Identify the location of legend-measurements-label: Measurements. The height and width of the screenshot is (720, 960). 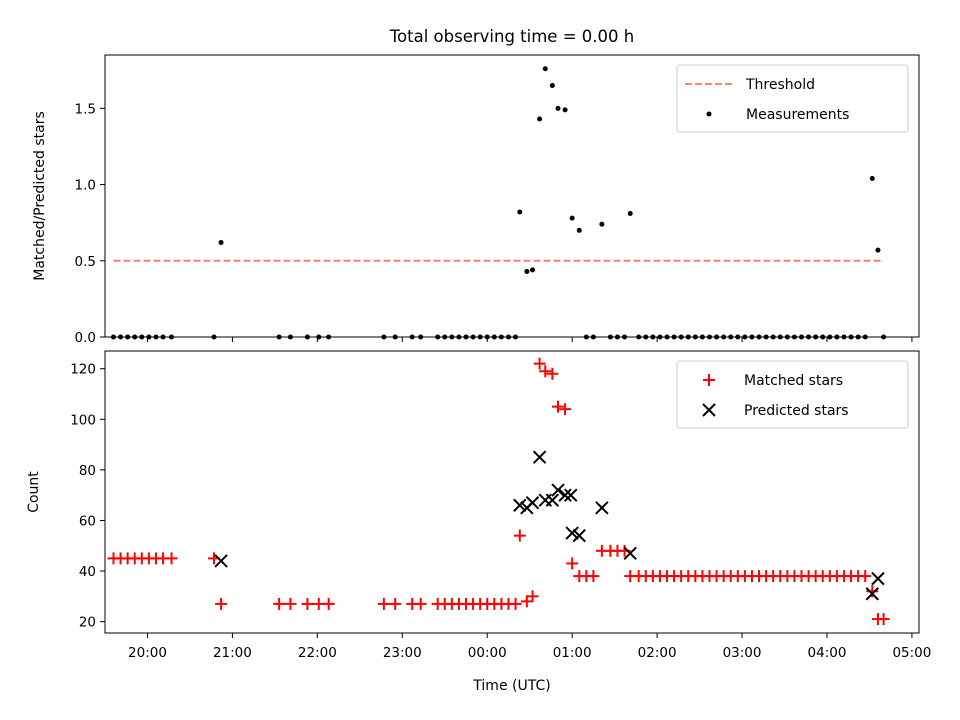
(797, 115).